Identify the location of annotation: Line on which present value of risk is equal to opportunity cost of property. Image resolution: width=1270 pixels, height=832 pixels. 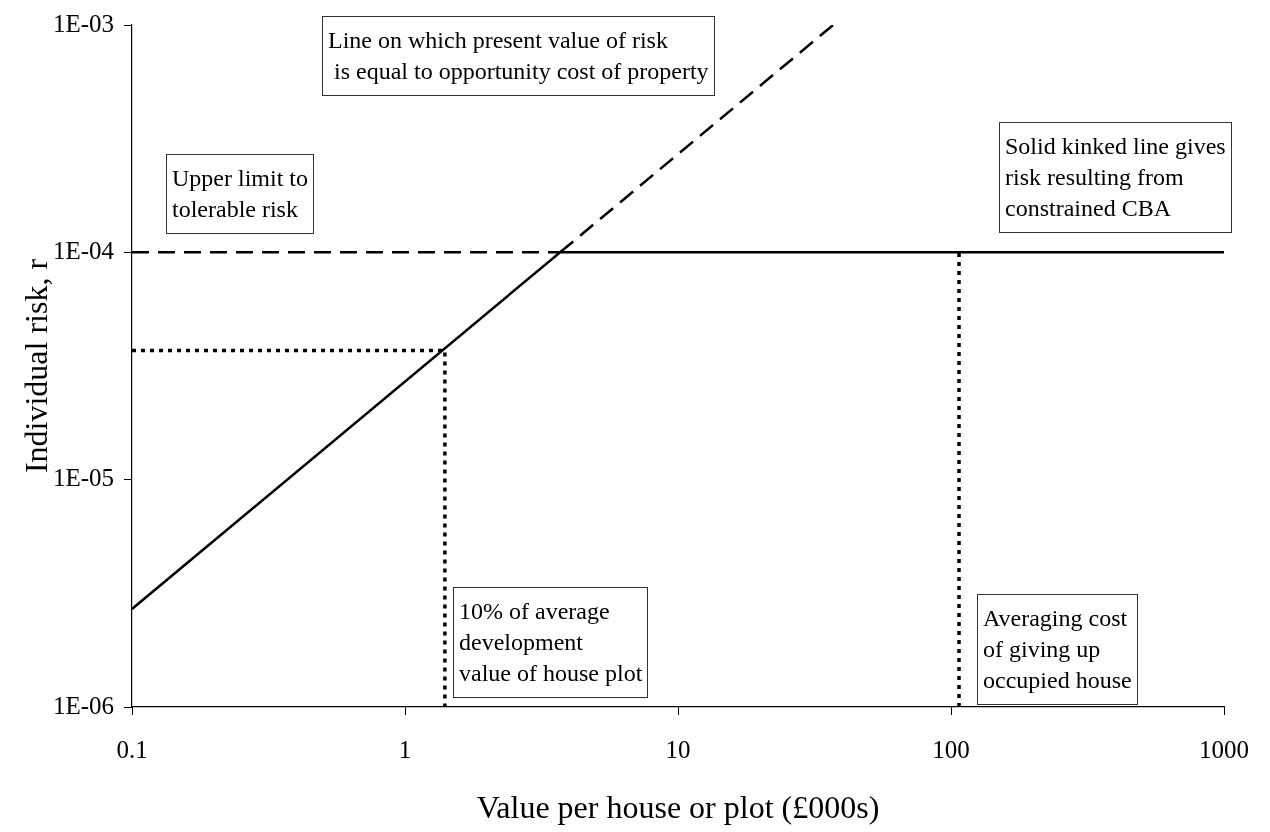
(518, 56).